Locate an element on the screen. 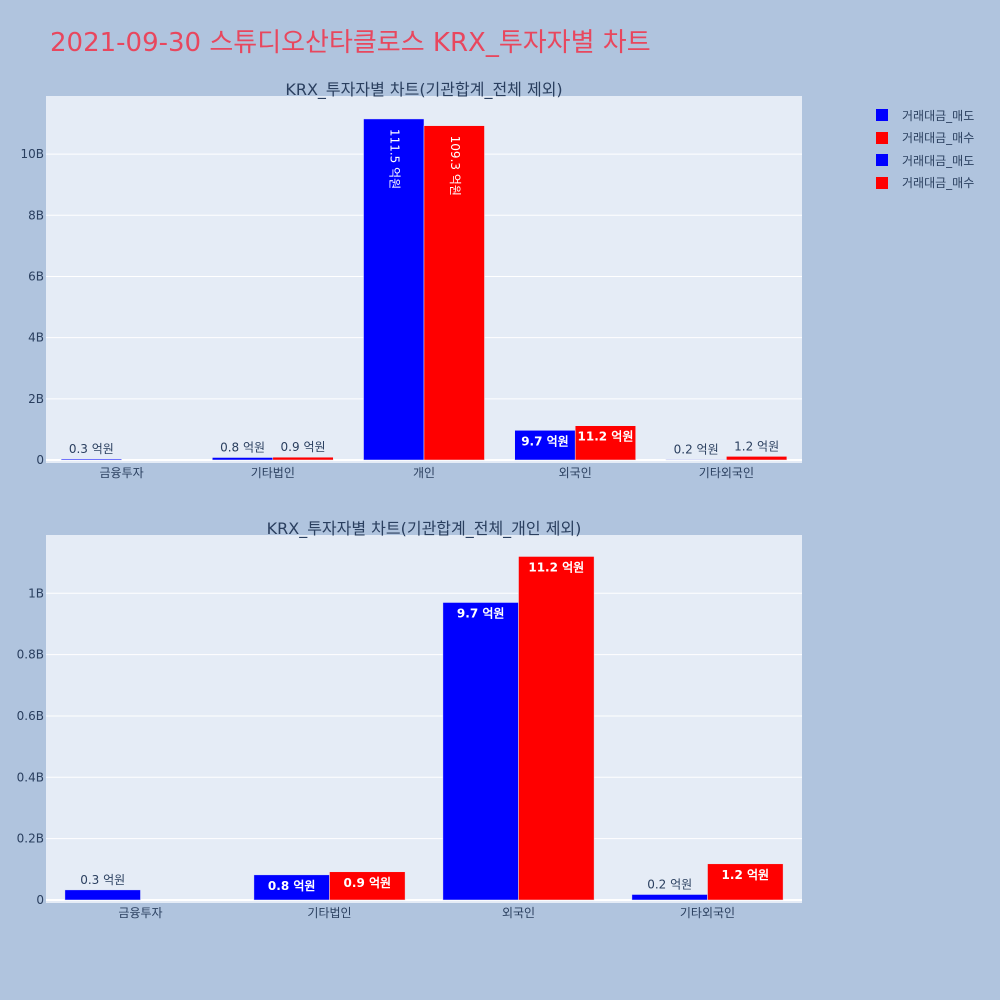 Image resolution: width=1000 pixels, height=1000 pixels. y-tick-label: 0.8B is located at coordinates (30, 655).